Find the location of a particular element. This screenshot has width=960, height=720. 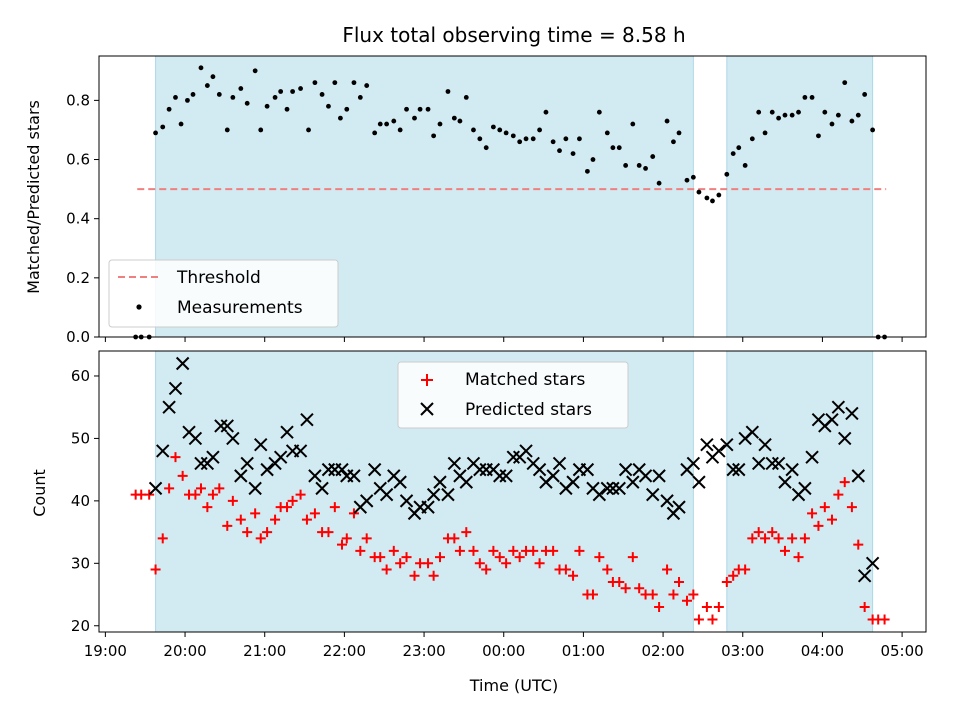

legend-threshold-label: Threshold is located at coordinates (218, 278).